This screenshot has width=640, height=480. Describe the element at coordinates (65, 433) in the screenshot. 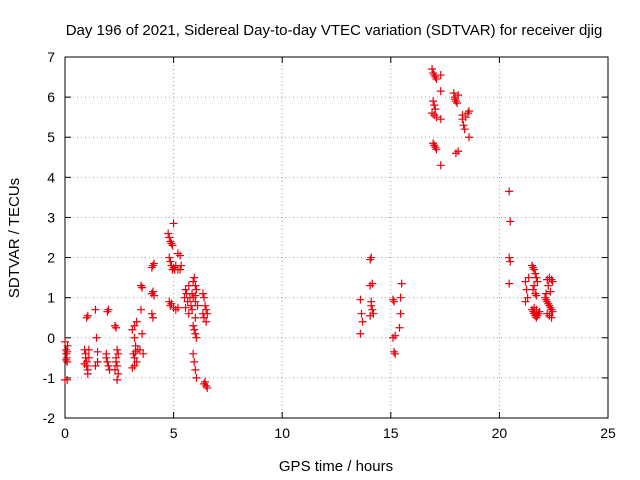

I see `x-tick-label: 0` at that location.